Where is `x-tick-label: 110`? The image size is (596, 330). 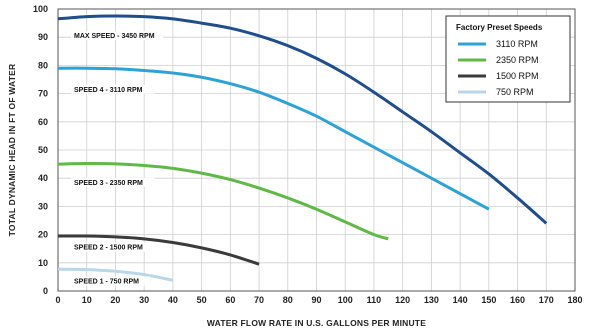 x-tick-label: 110 is located at coordinates (374, 300).